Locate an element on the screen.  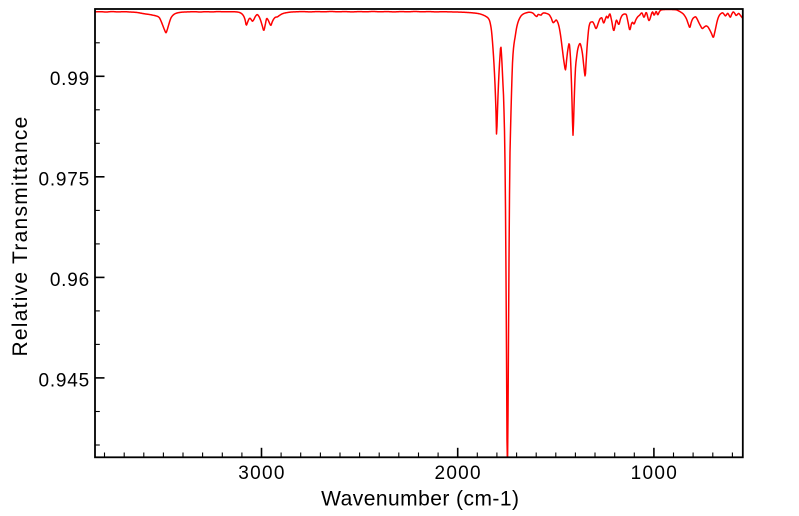
svg-text: 0.975 is located at coordinates (64, 179).